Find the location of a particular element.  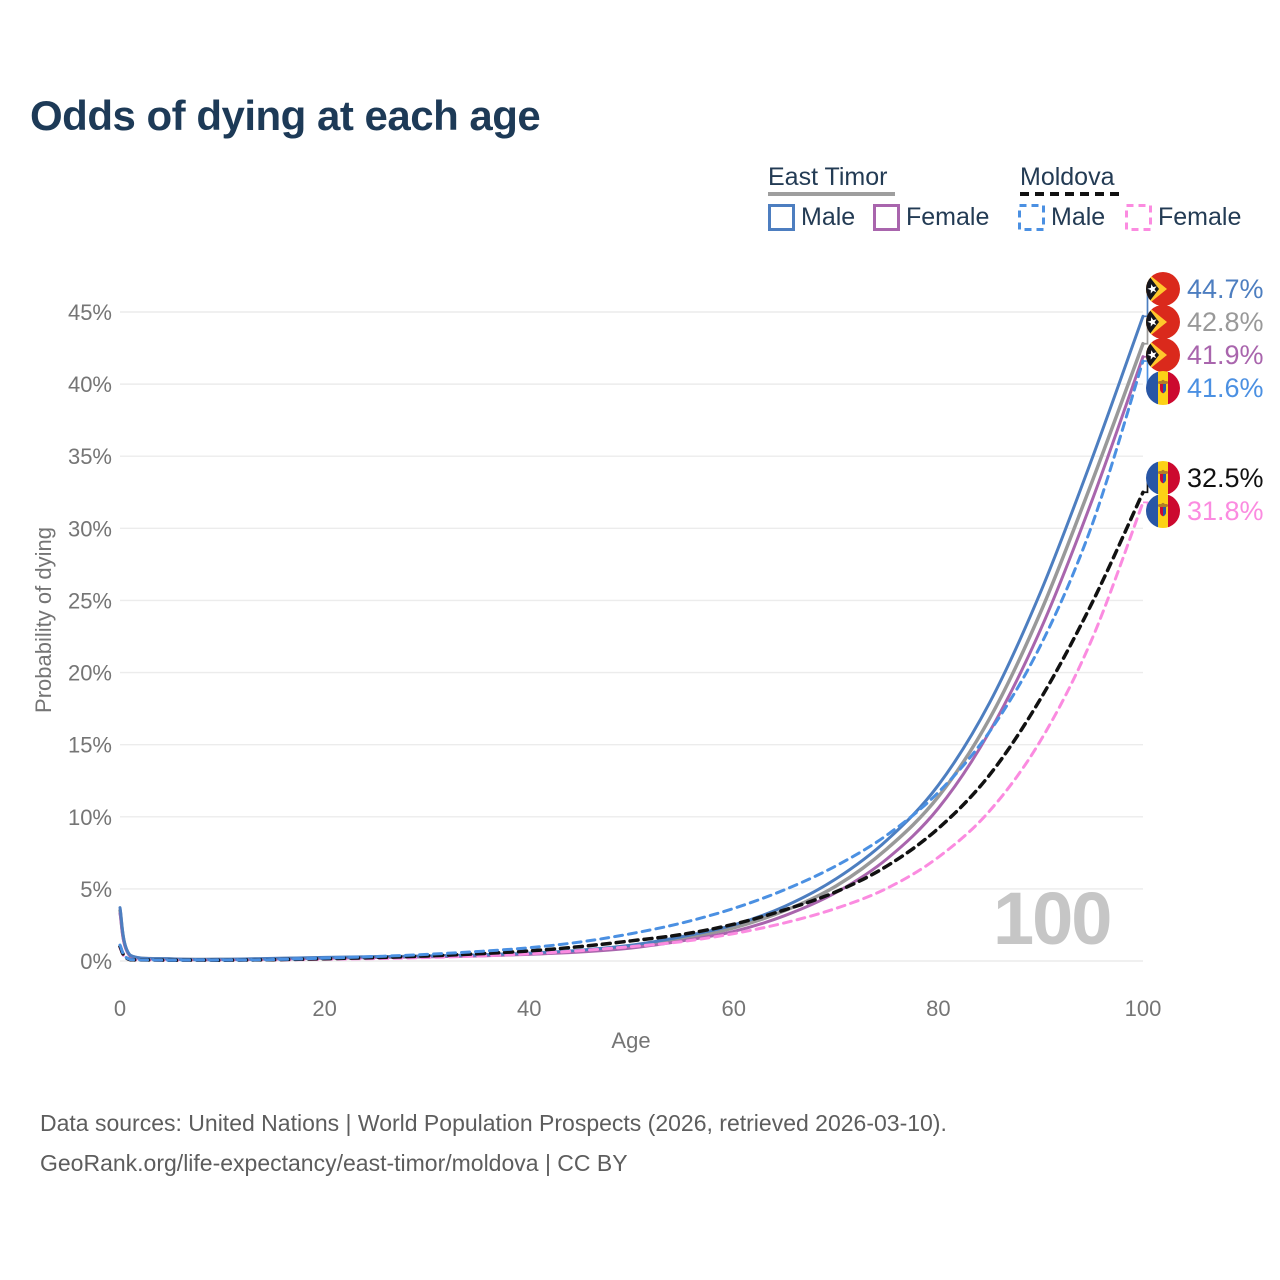

svg-text: 20 is located at coordinates (324, 1008).